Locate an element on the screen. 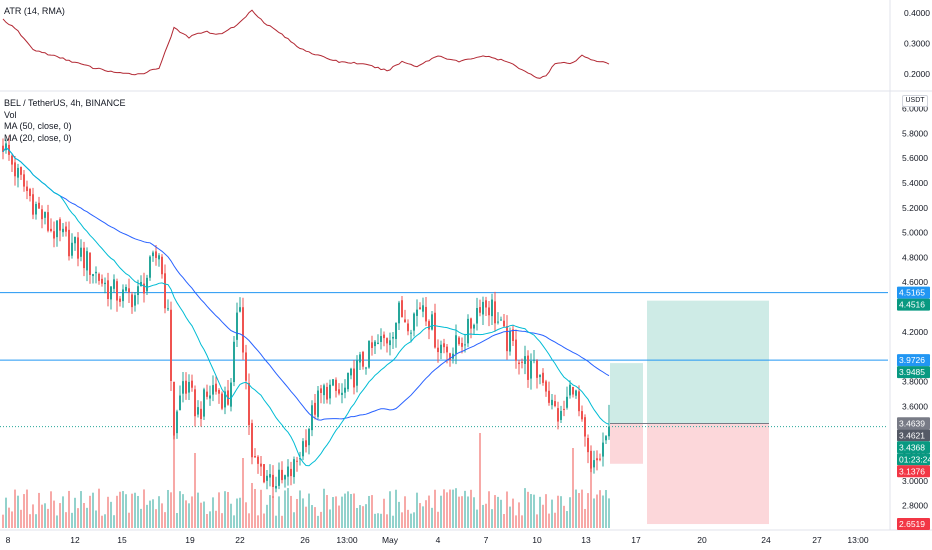  atr-indicator-label: ATR (14, RMA) is located at coordinates (34, 11).